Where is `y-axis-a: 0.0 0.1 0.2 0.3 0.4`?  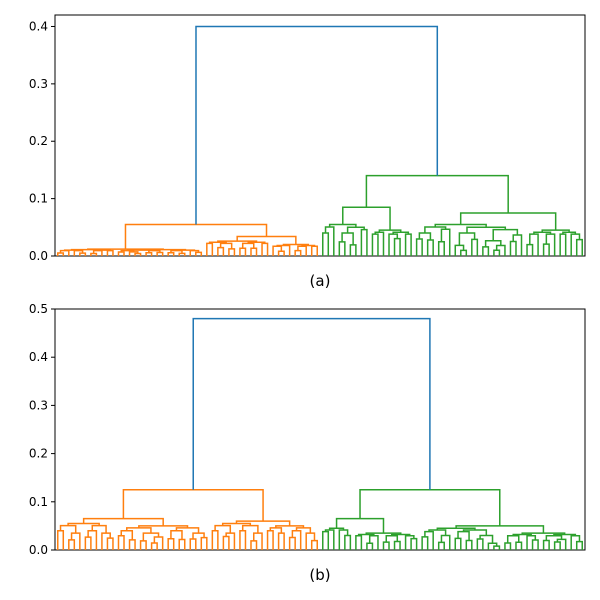
y-axis-a: 0.0 0.1 0.2 0.3 0.4 is located at coordinates (42, 141).